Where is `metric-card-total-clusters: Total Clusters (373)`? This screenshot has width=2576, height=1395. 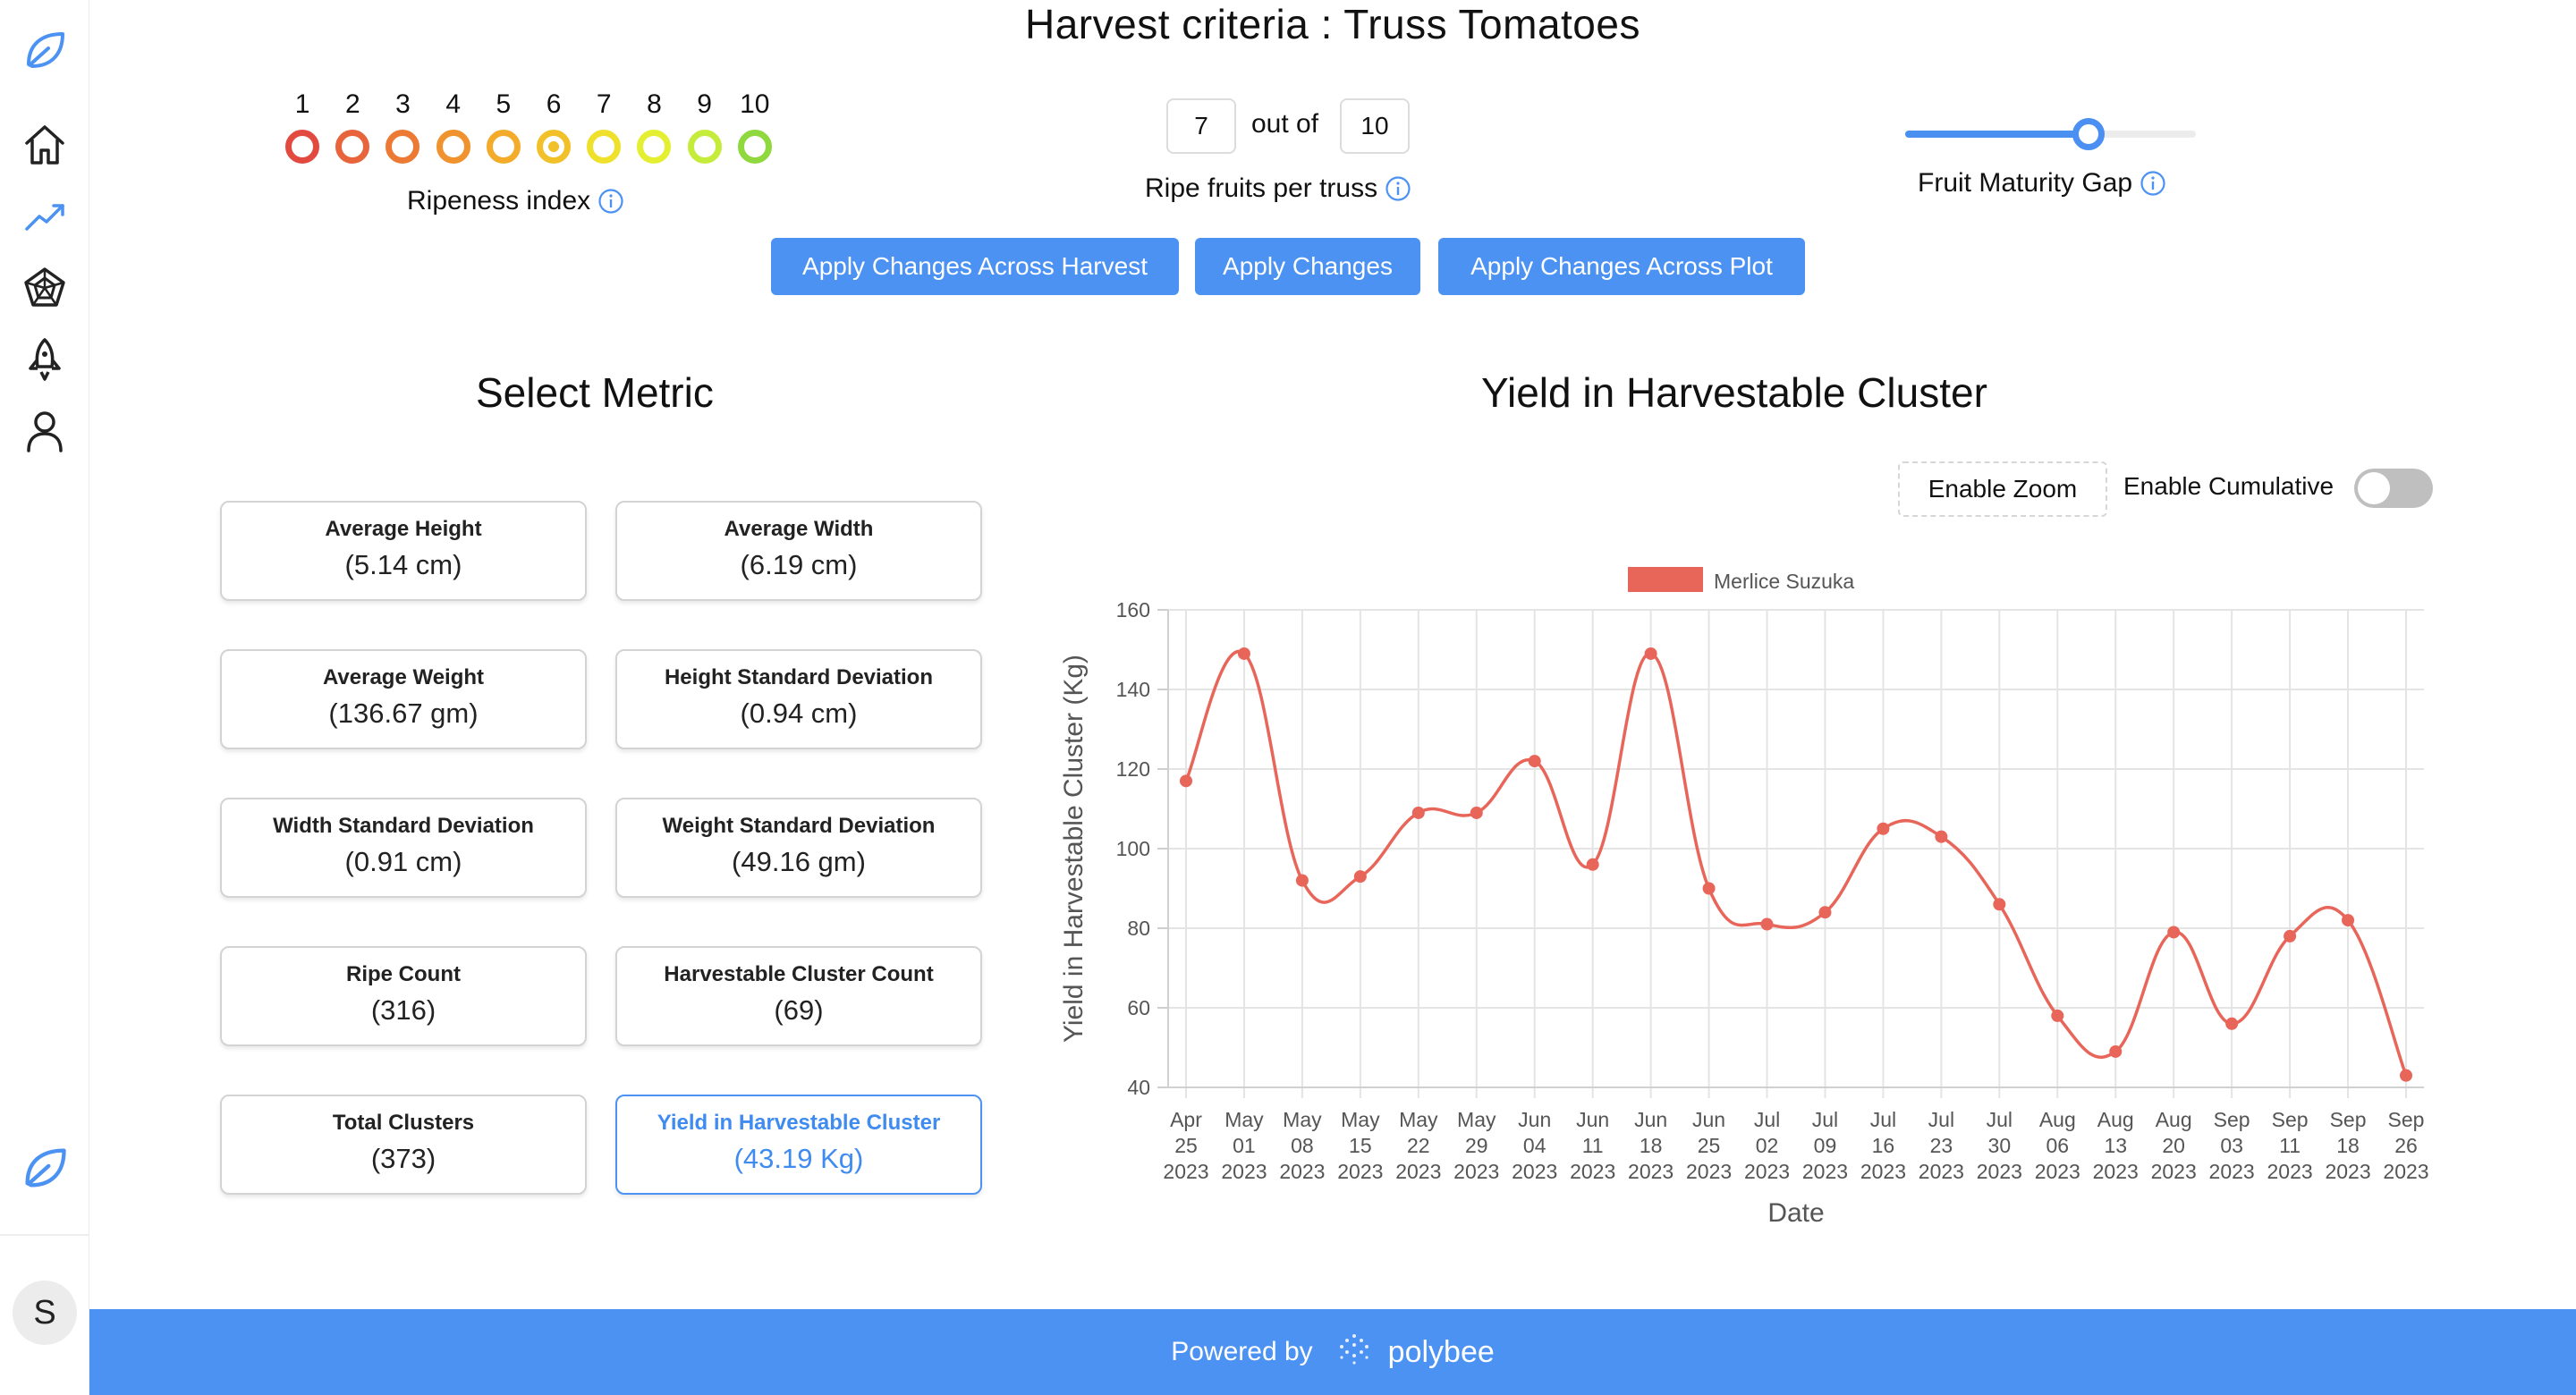
metric-card-total-clusters: Total Clusters (373) is located at coordinates (403, 1145).